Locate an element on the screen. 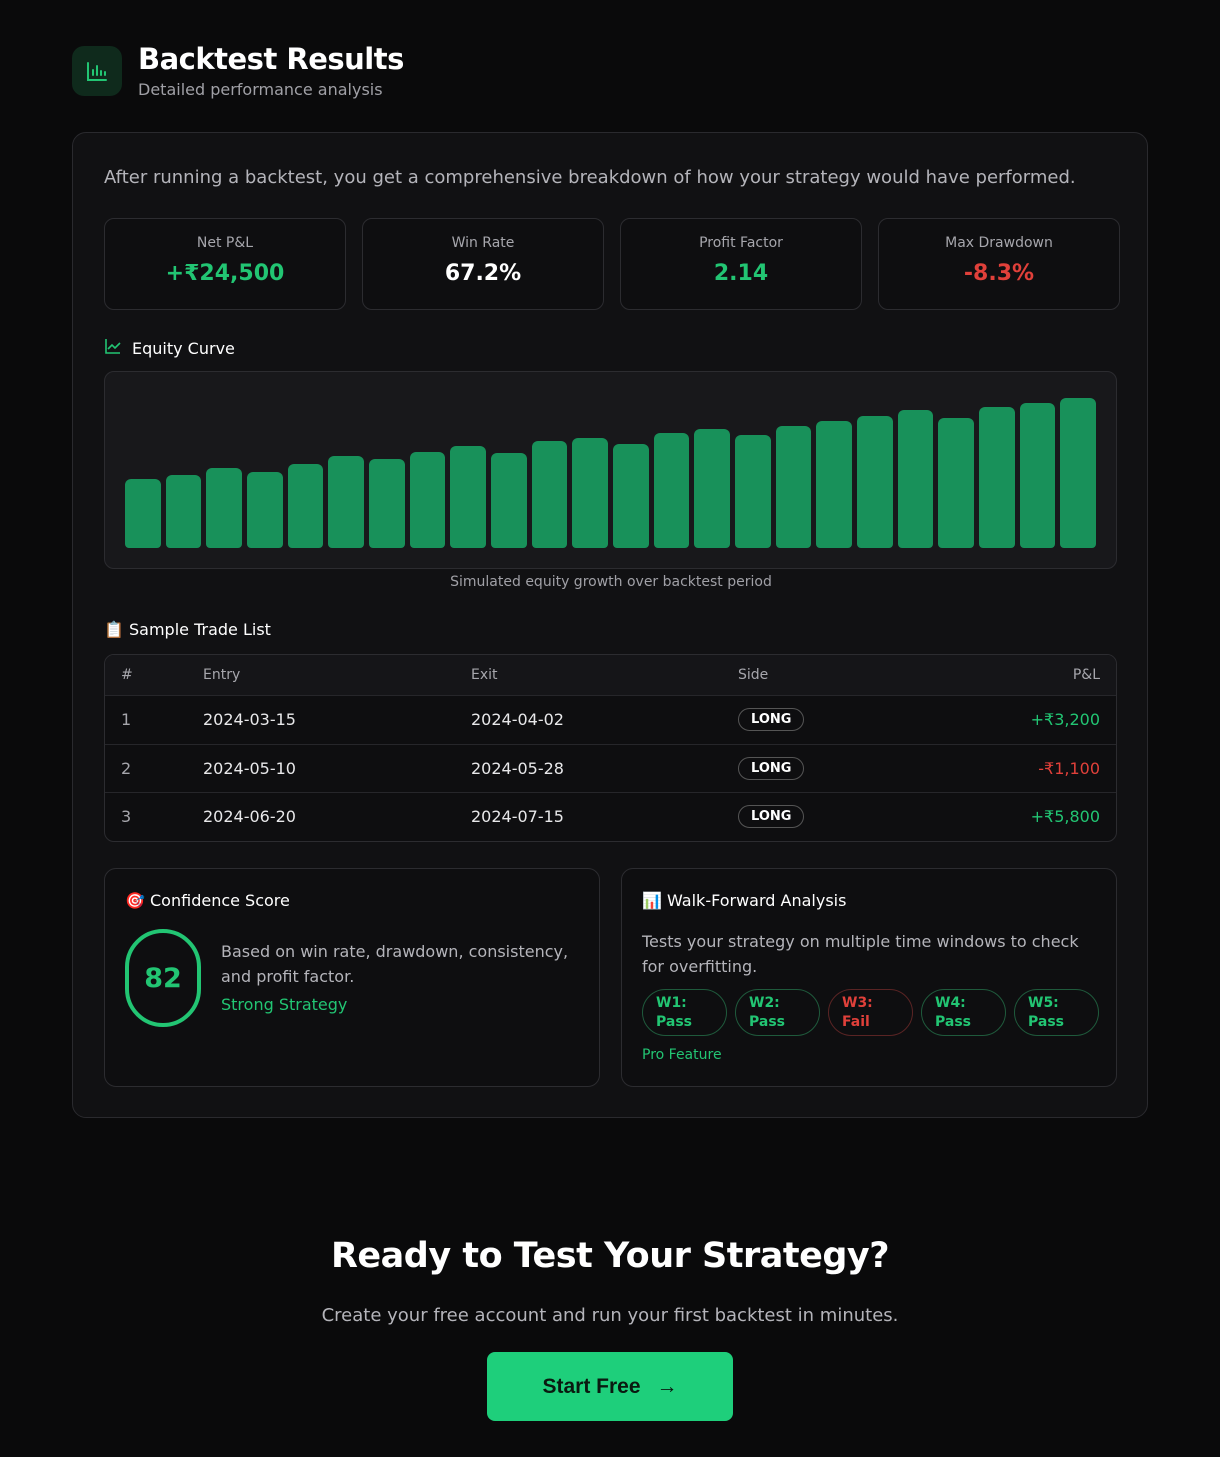 The image size is (1220, 1457). col-num: # is located at coordinates (127, 675).